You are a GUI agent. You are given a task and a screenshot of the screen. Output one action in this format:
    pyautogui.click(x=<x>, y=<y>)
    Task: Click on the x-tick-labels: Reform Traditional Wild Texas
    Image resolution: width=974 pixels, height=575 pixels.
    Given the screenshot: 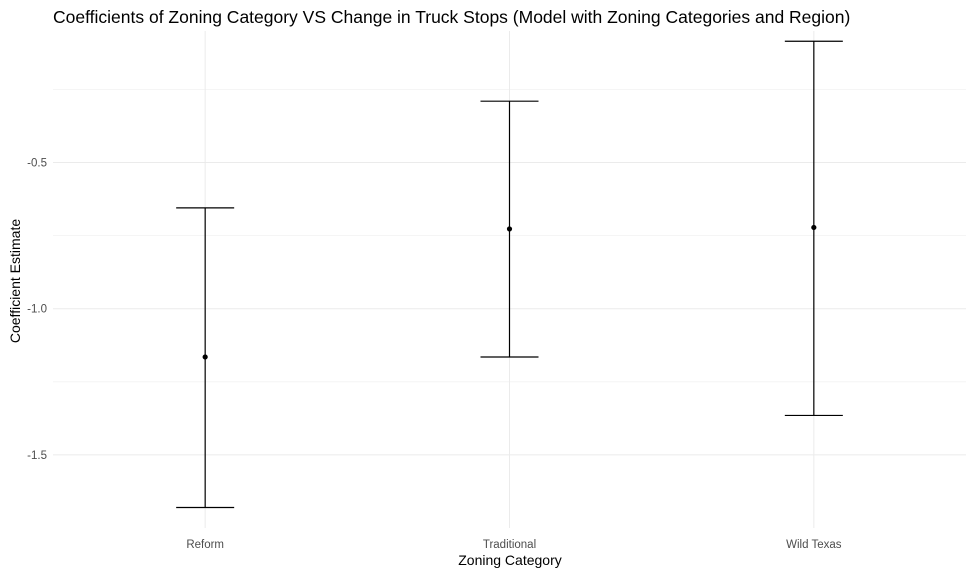 What is the action you would take?
    pyautogui.click(x=513, y=545)
    